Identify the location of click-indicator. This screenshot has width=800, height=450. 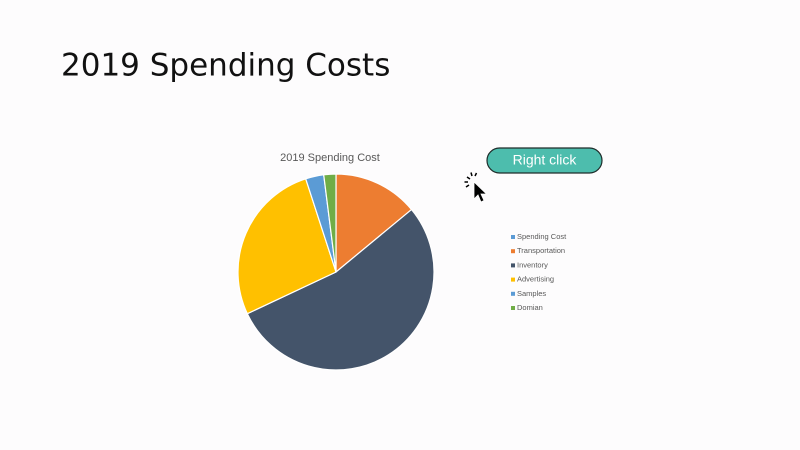
(471, 180).